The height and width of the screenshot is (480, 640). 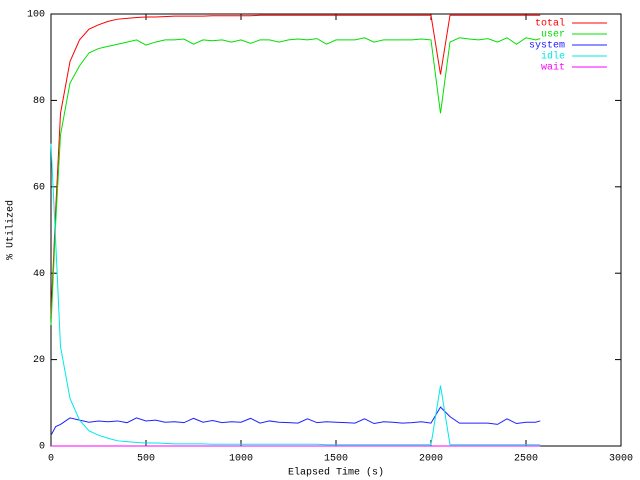 I want to click on y-tick-label: 20, so click(x=39, y=360).